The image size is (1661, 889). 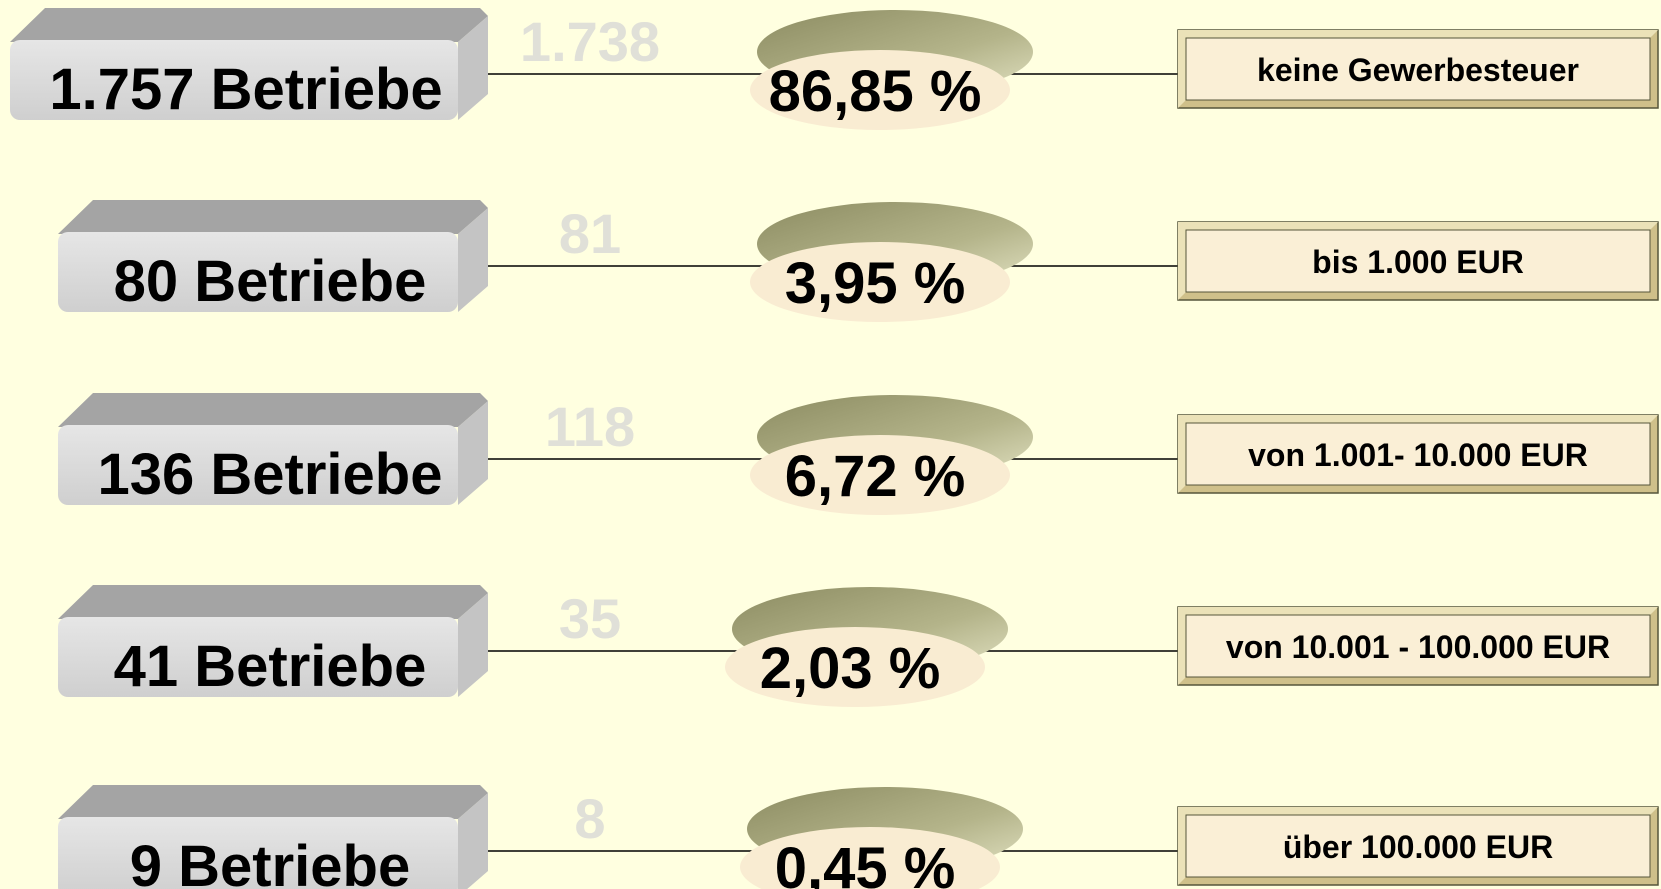 I want to click on tax-range: keine Gewerbesteuer, so click(x=1418, y=70).